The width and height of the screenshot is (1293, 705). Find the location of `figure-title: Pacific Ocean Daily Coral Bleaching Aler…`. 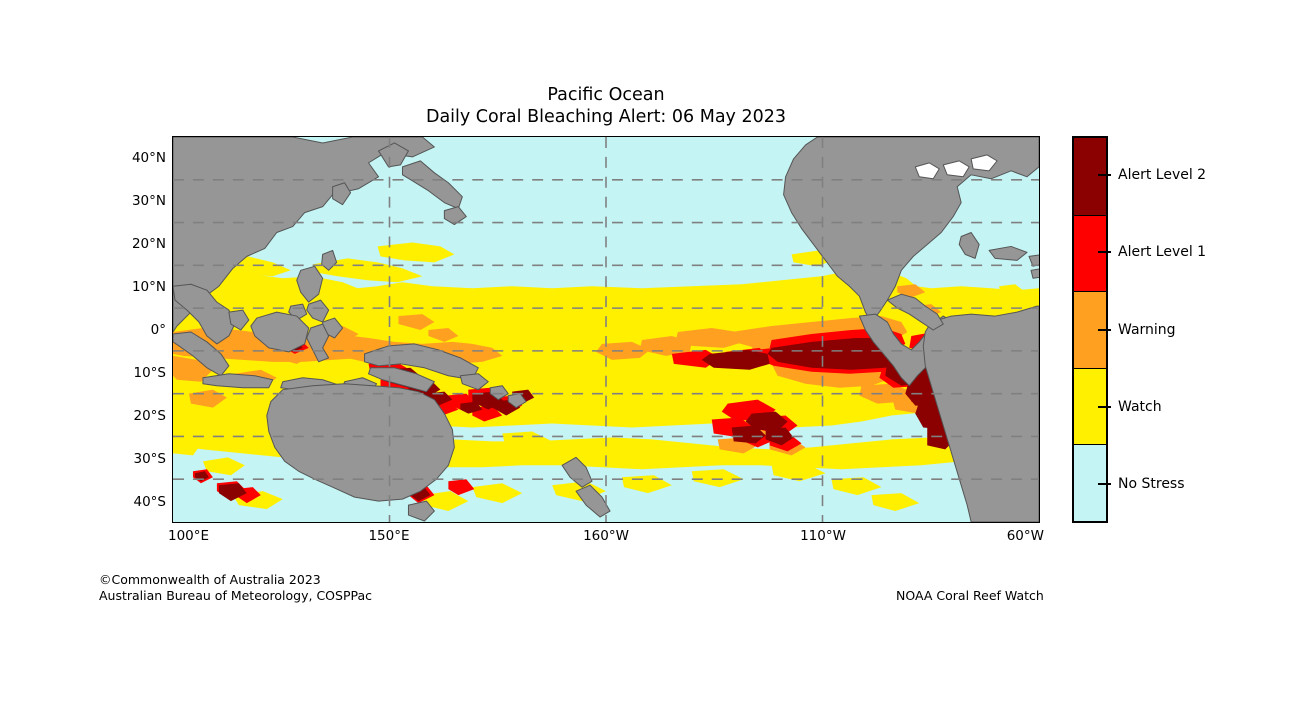

figure-title: Pacific Ocean Daily Coral Bleaching Aler… is located at coordinates (606, 106).